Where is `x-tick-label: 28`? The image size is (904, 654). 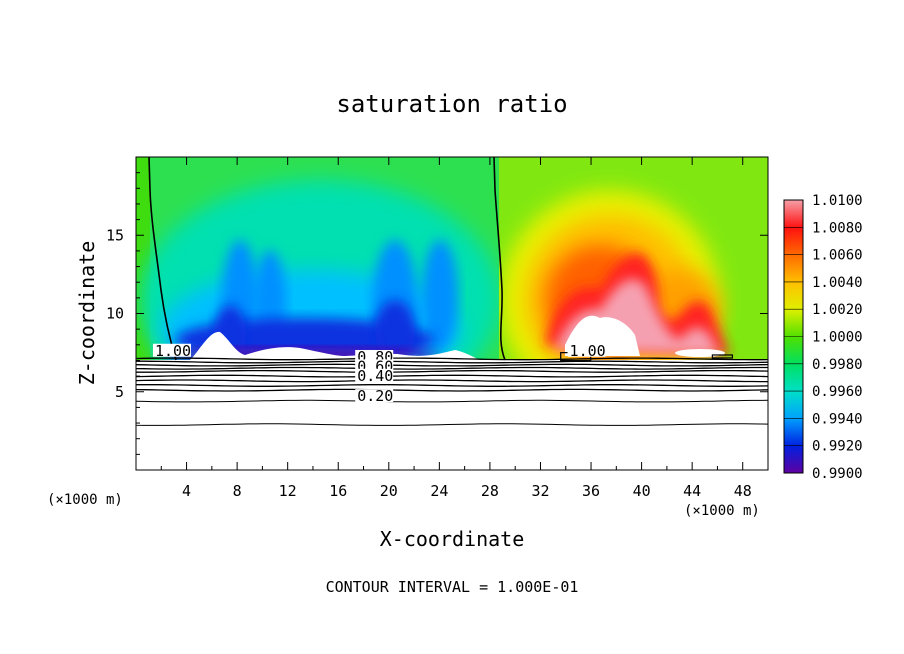
x-tick-label: 28 is located at coordinates (490, 491).